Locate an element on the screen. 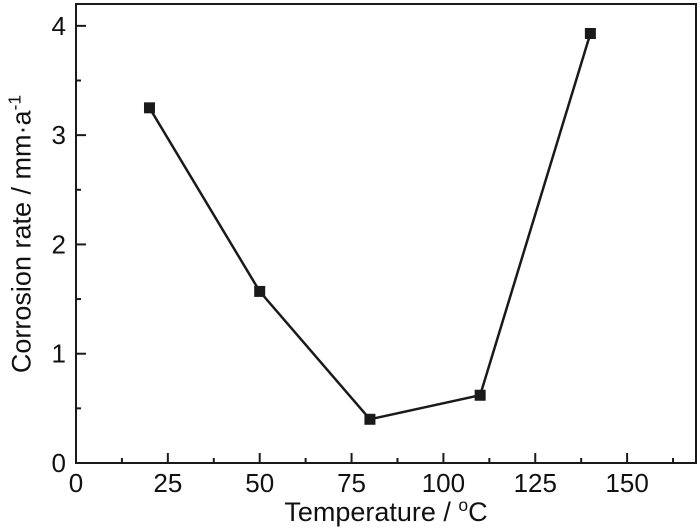  x-axis-label: Temperature / oC is located at coordinates (386, 511).